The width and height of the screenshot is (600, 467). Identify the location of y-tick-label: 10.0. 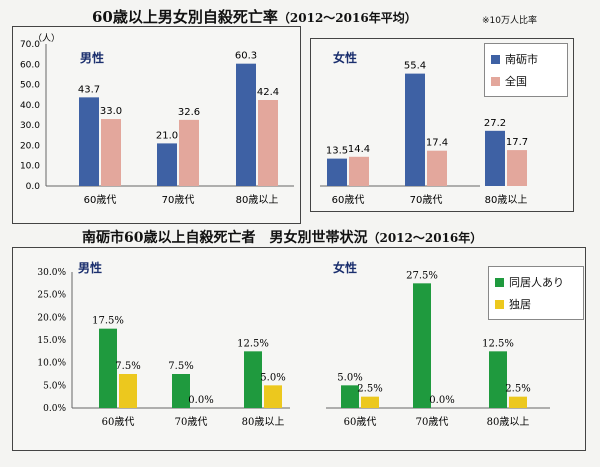
(30, 167).